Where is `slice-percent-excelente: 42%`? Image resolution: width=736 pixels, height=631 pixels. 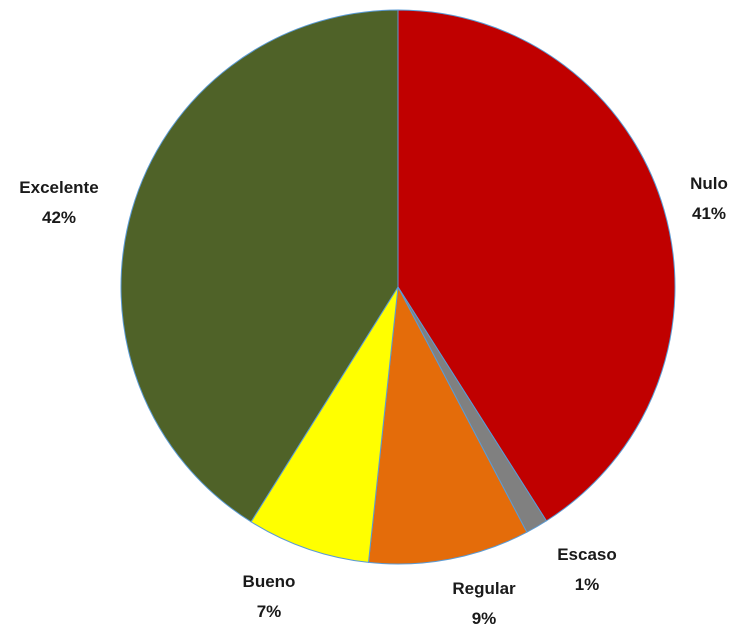 slice-percent-excelente: 42% is located at coordinates (59, 217).